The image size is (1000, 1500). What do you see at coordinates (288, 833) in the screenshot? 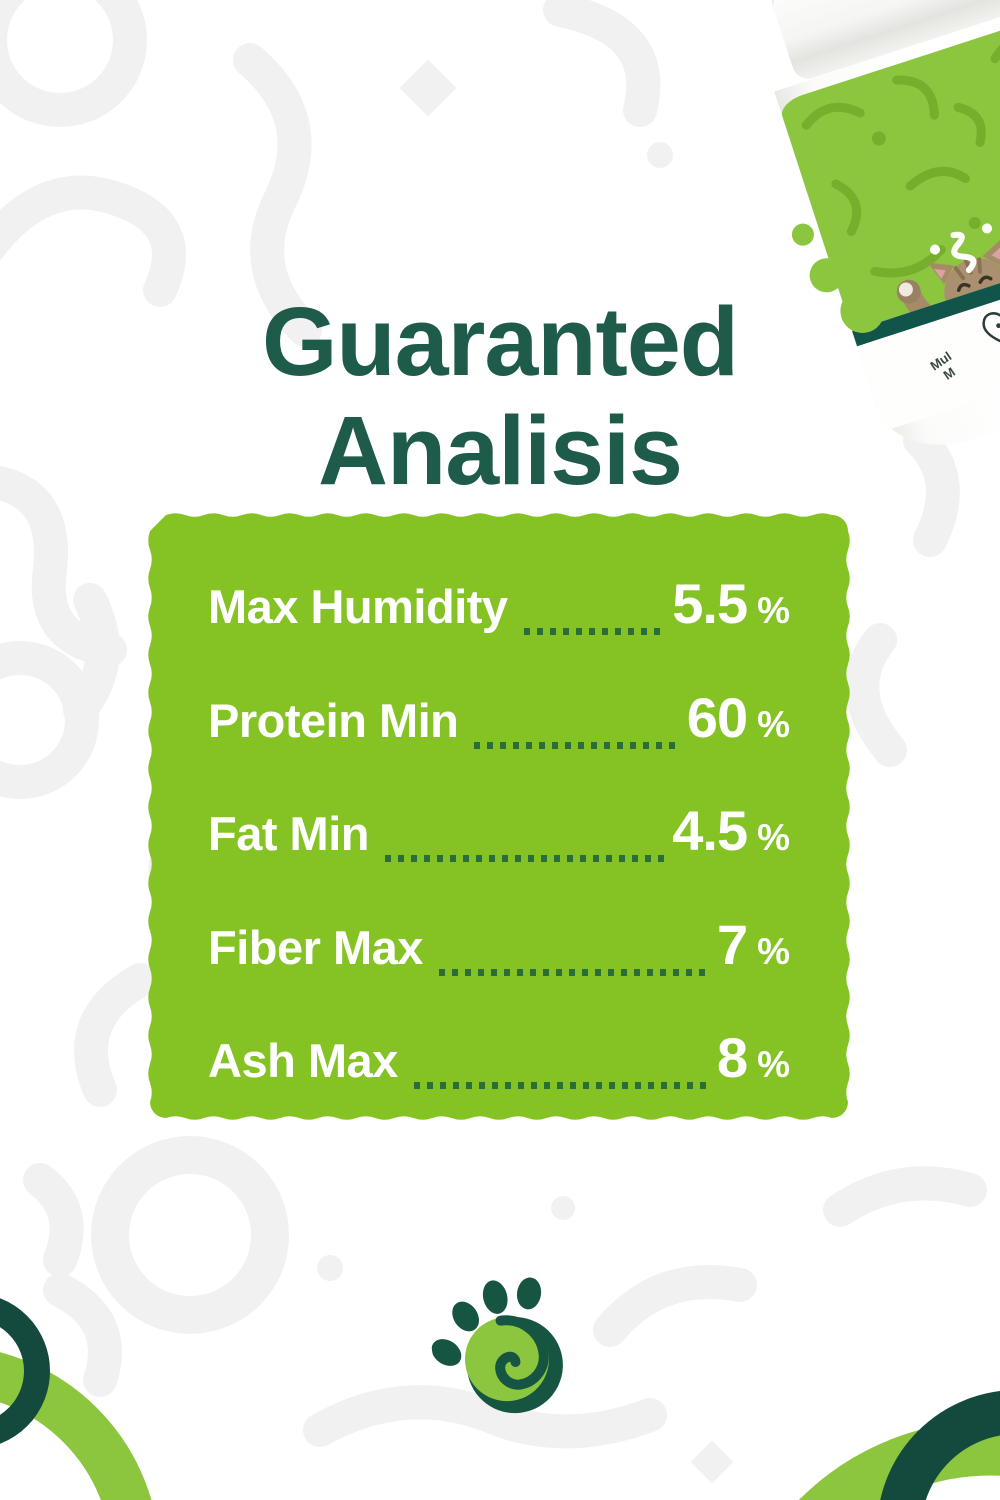
I see `row-label: Fat Min` at bounding box center [288, 833].